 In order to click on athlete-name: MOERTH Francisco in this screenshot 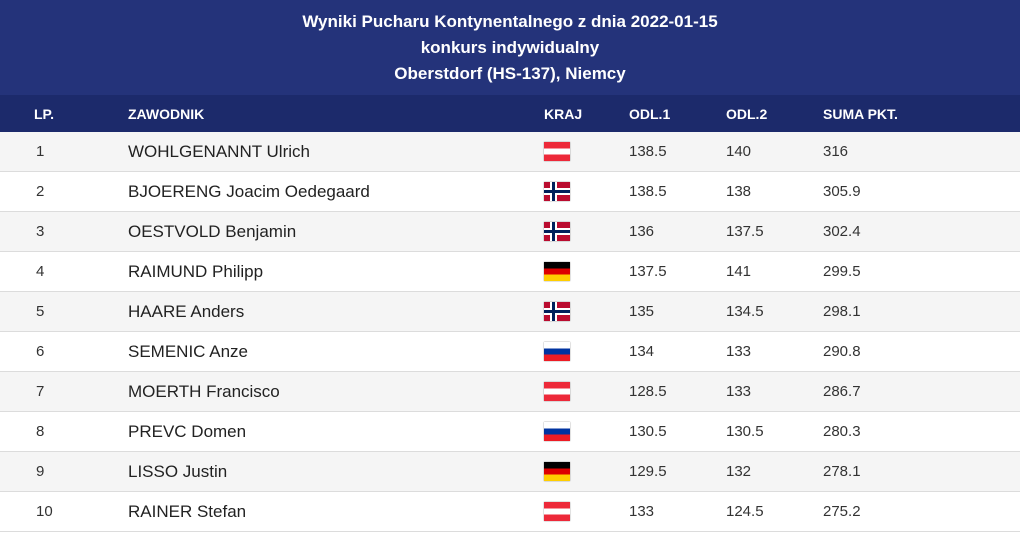, I will do `click(204, 391)`.